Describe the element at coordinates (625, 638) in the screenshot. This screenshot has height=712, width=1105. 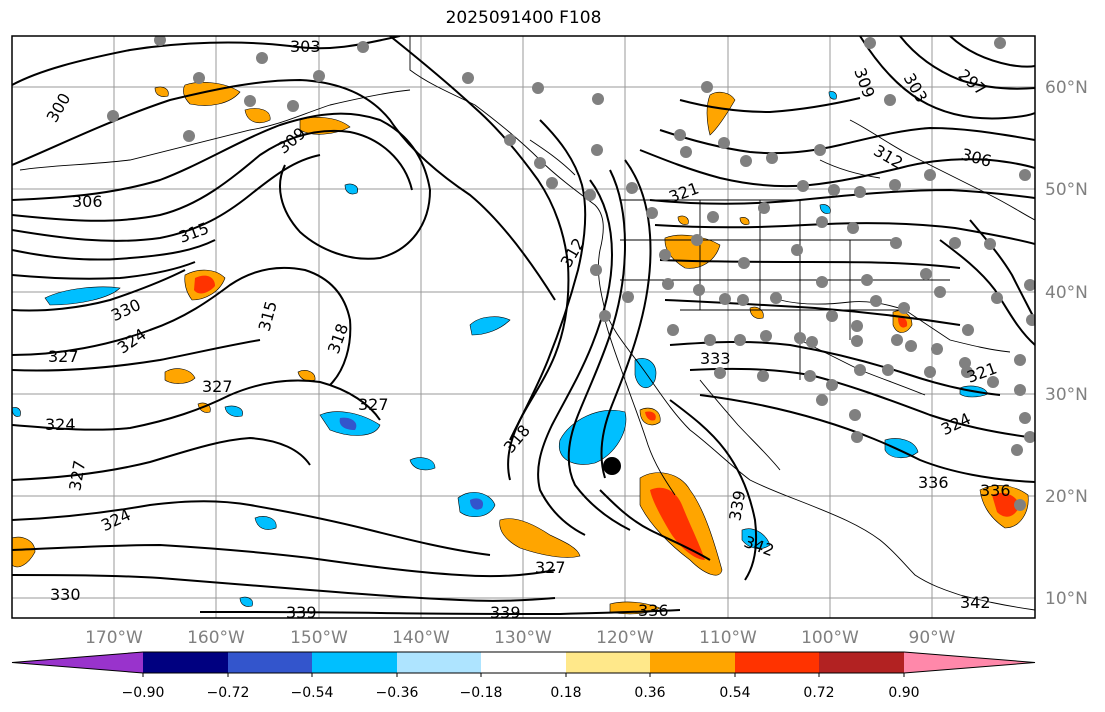
I see `svg-text: 120°W` at that location.